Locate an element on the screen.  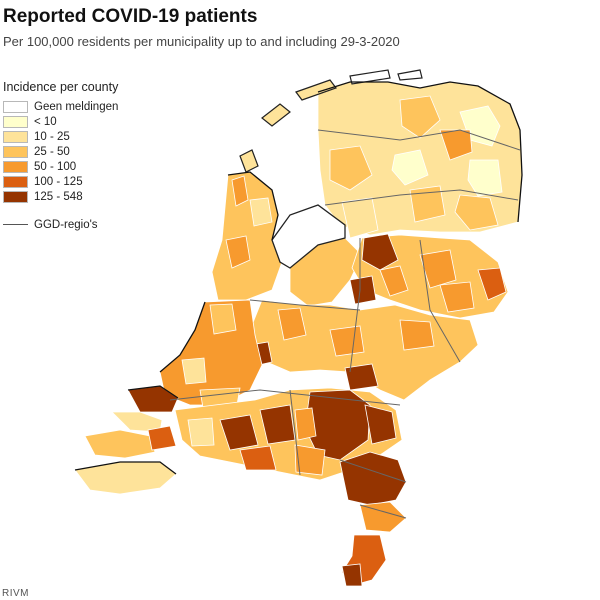
region-nh-dark is located at coordinates (240, 191).